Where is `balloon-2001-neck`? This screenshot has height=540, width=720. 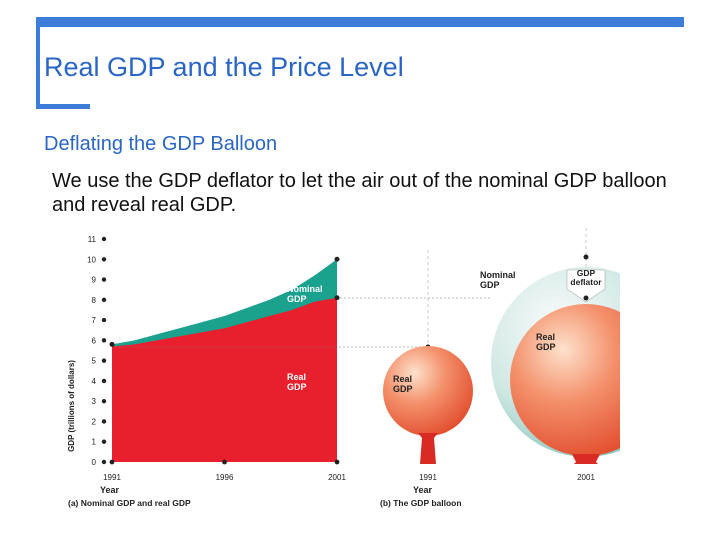 balloon-2001-neck is located at coordinates (586, 459).